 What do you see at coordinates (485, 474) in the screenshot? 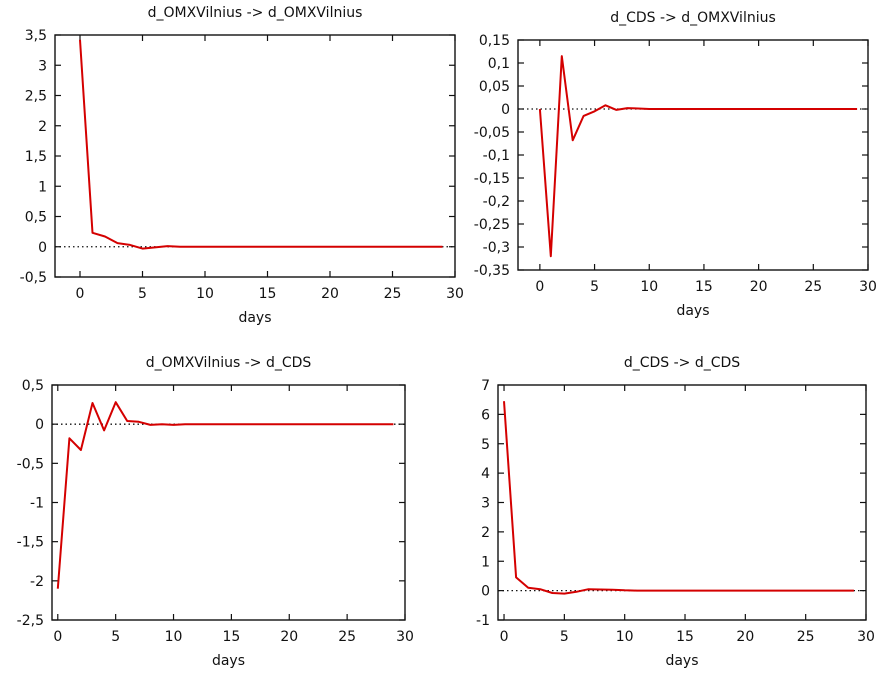
I see `y-tick-label: 4` at bounding box center [485, 474].